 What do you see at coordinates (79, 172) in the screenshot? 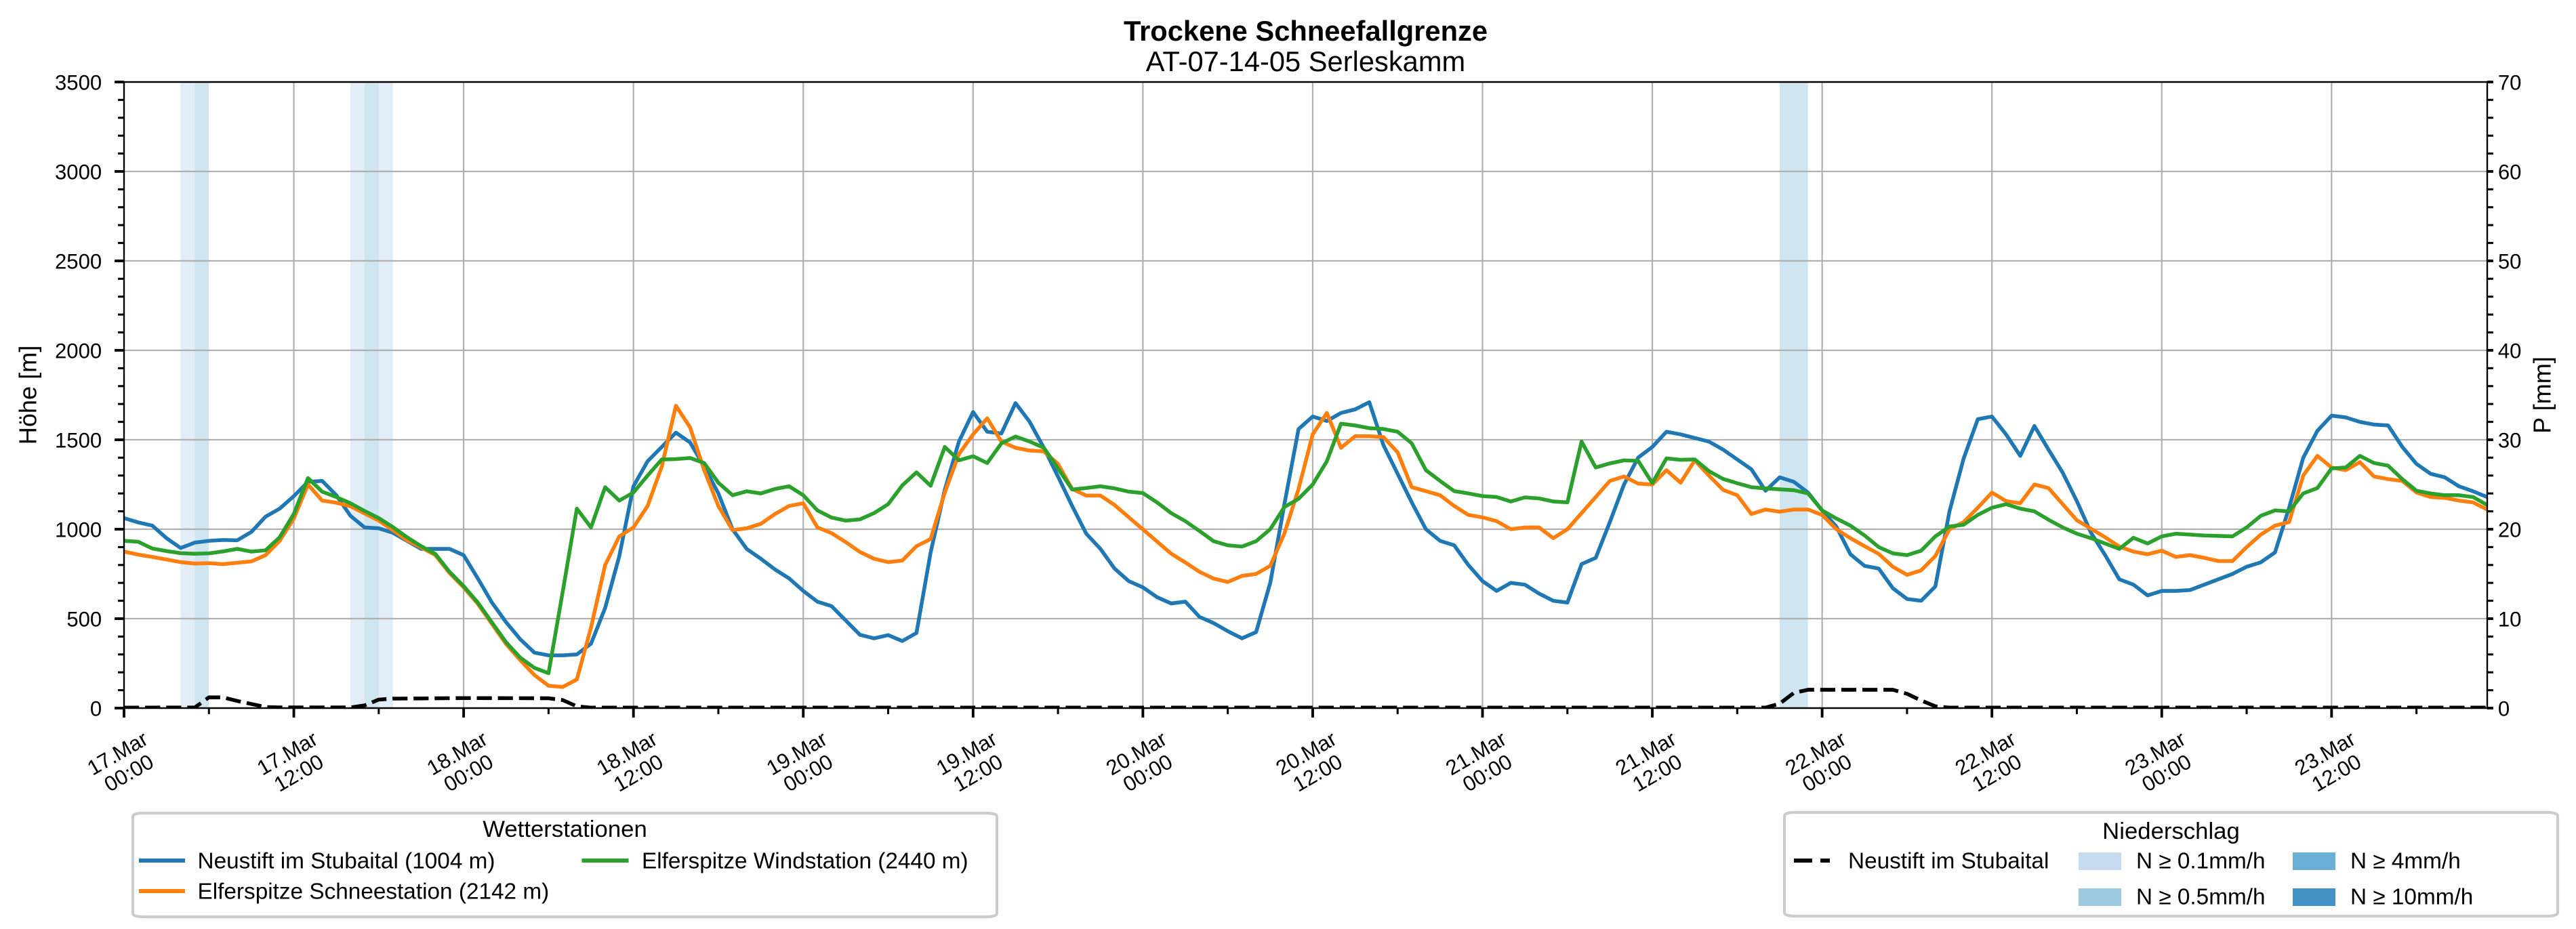
I see `svg-text: 3000` at bounding box center [79, 172].